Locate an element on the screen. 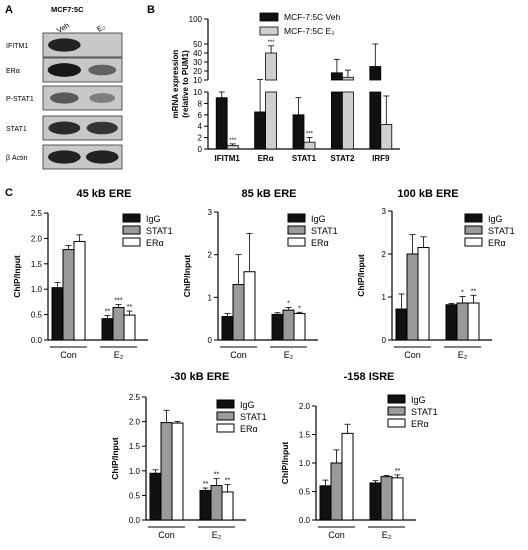 The width and height of the screenshot is (528, 550). b-tick-label: 8 is located at coordinates (200, 103).